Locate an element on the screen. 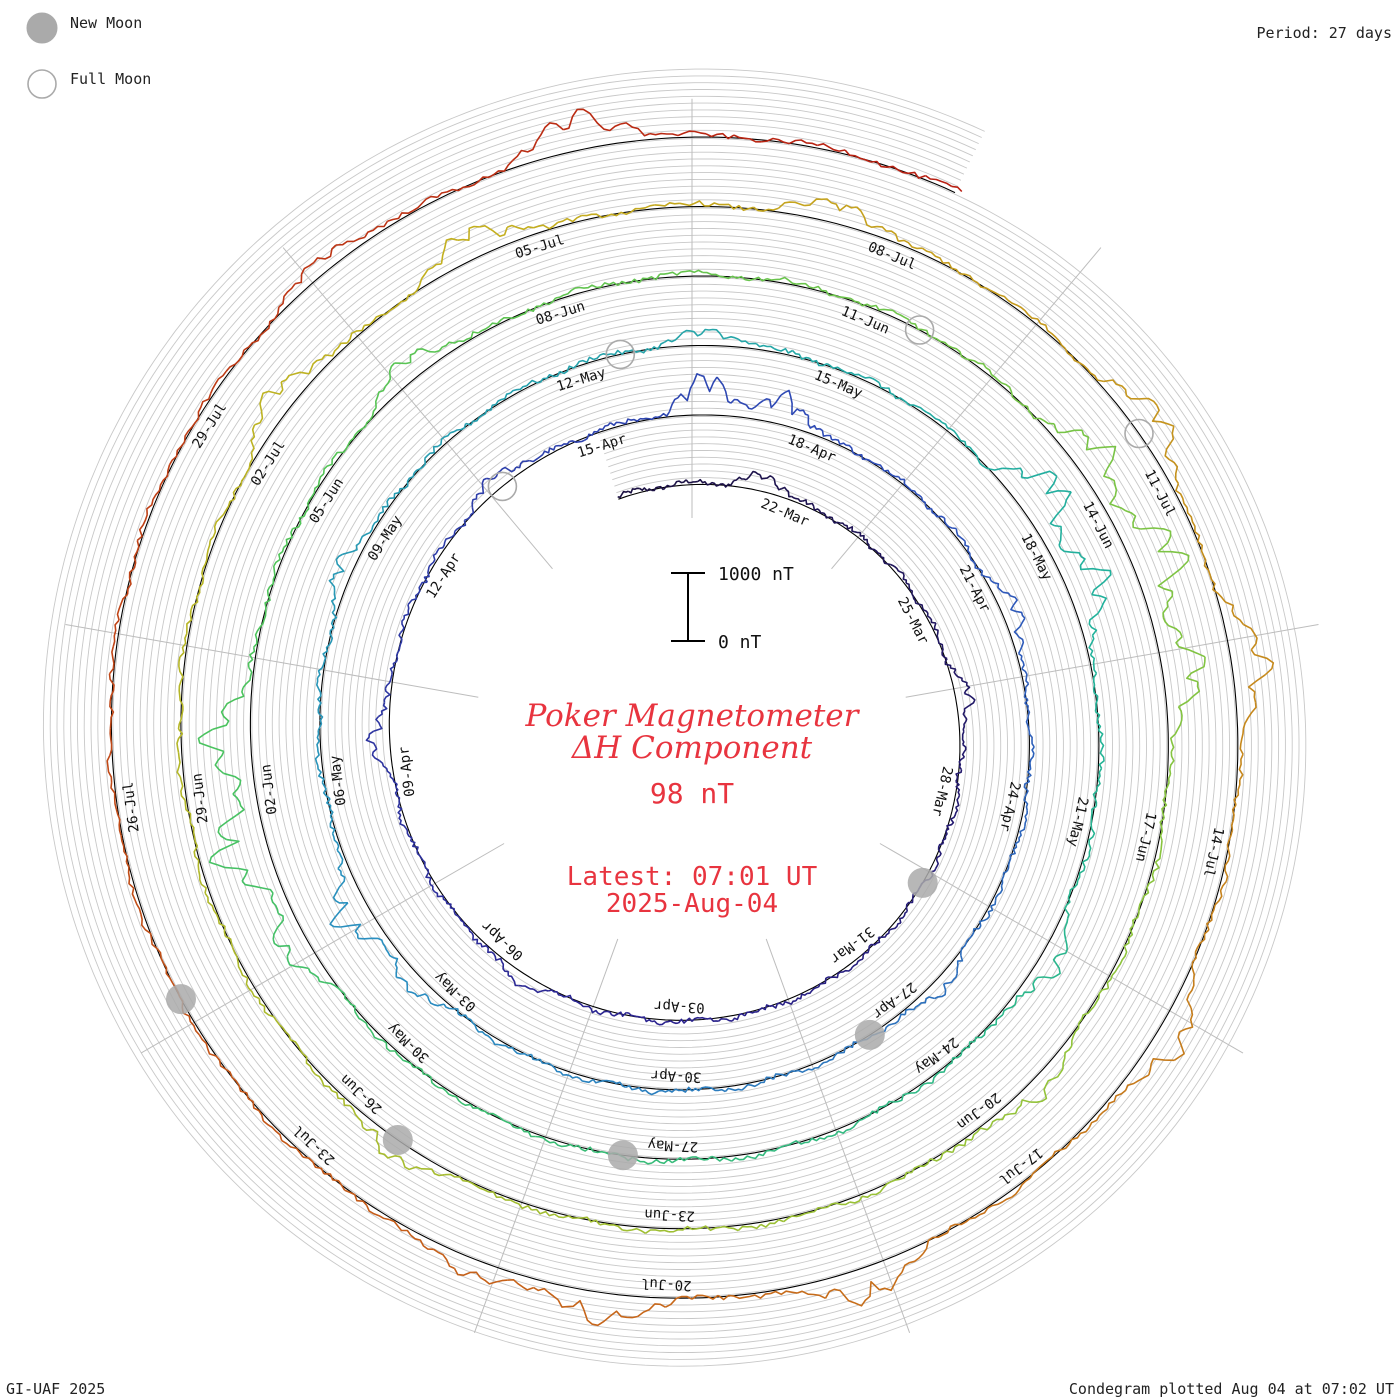 The width and height of the screenshot is (1400, 1400). date-label: 24-May is located at coordinates (936, 1055).